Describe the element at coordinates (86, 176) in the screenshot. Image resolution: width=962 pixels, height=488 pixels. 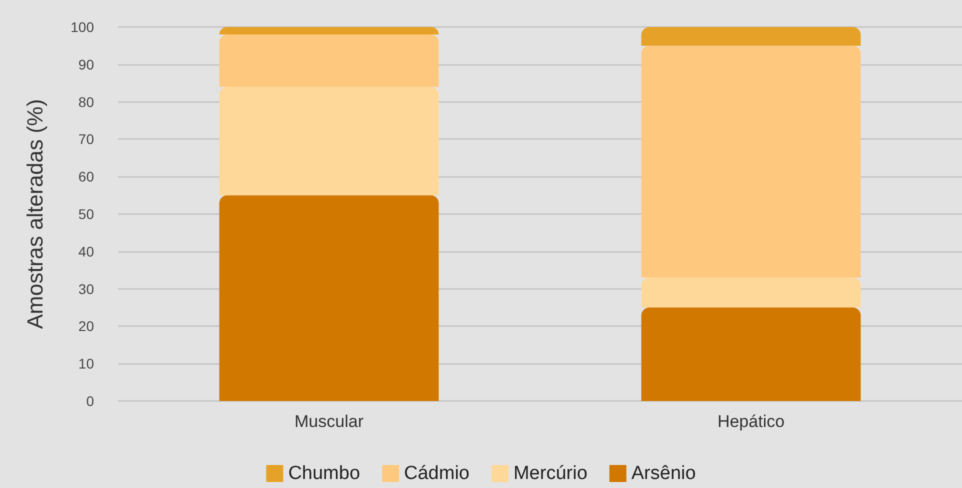
I see `y-tick-label: 60` at that location.